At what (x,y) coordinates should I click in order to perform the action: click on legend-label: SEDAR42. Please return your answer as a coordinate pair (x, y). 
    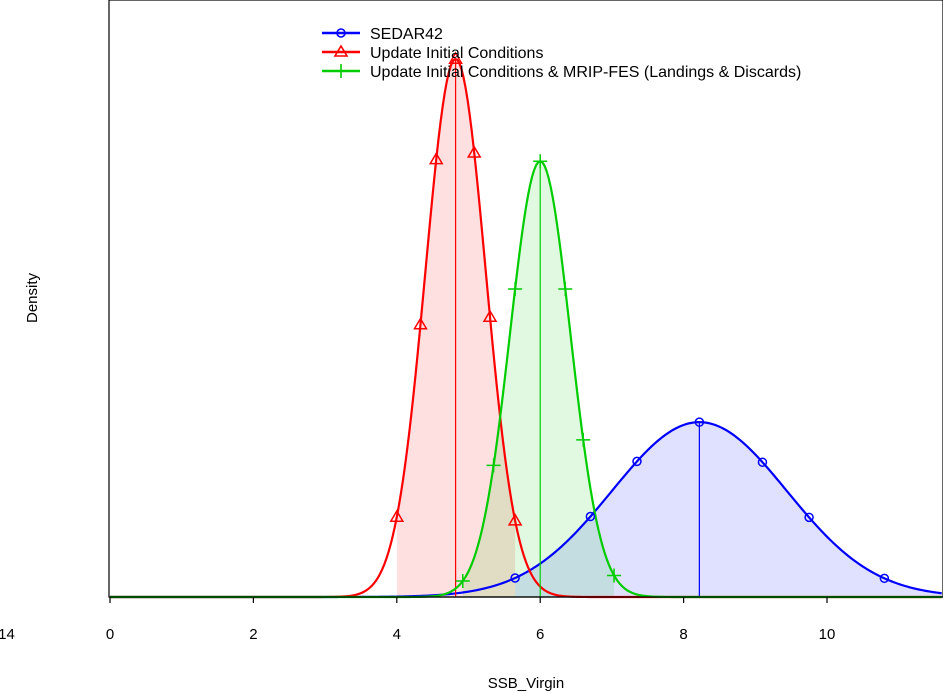
    Looking at the image, I should click on (406, 34).